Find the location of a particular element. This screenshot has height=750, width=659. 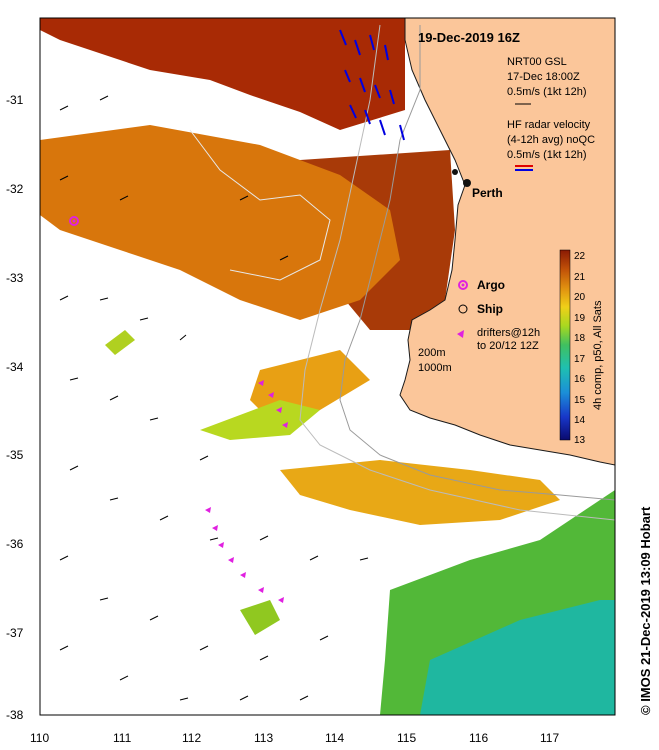

colorbar-tick: 19 is located at coordinates (580, 318).